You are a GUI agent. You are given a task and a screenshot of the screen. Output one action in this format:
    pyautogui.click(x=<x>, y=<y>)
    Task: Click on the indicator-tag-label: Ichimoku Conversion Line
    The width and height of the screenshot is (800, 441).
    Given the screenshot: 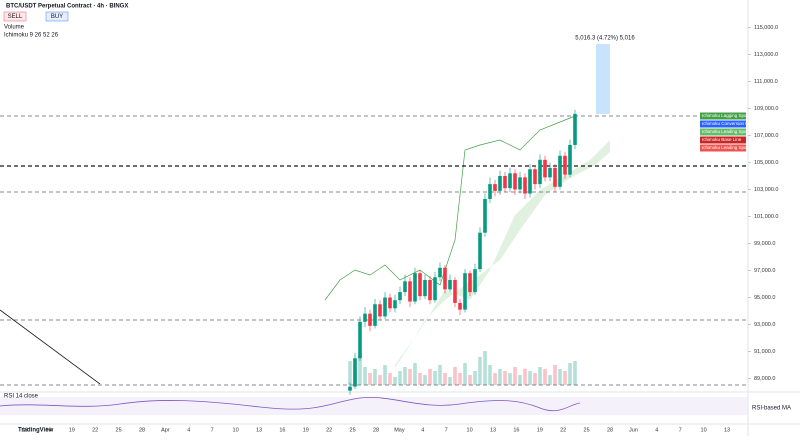 What is the action you would take?
    pyautogui.click(x=728, y=123)
    